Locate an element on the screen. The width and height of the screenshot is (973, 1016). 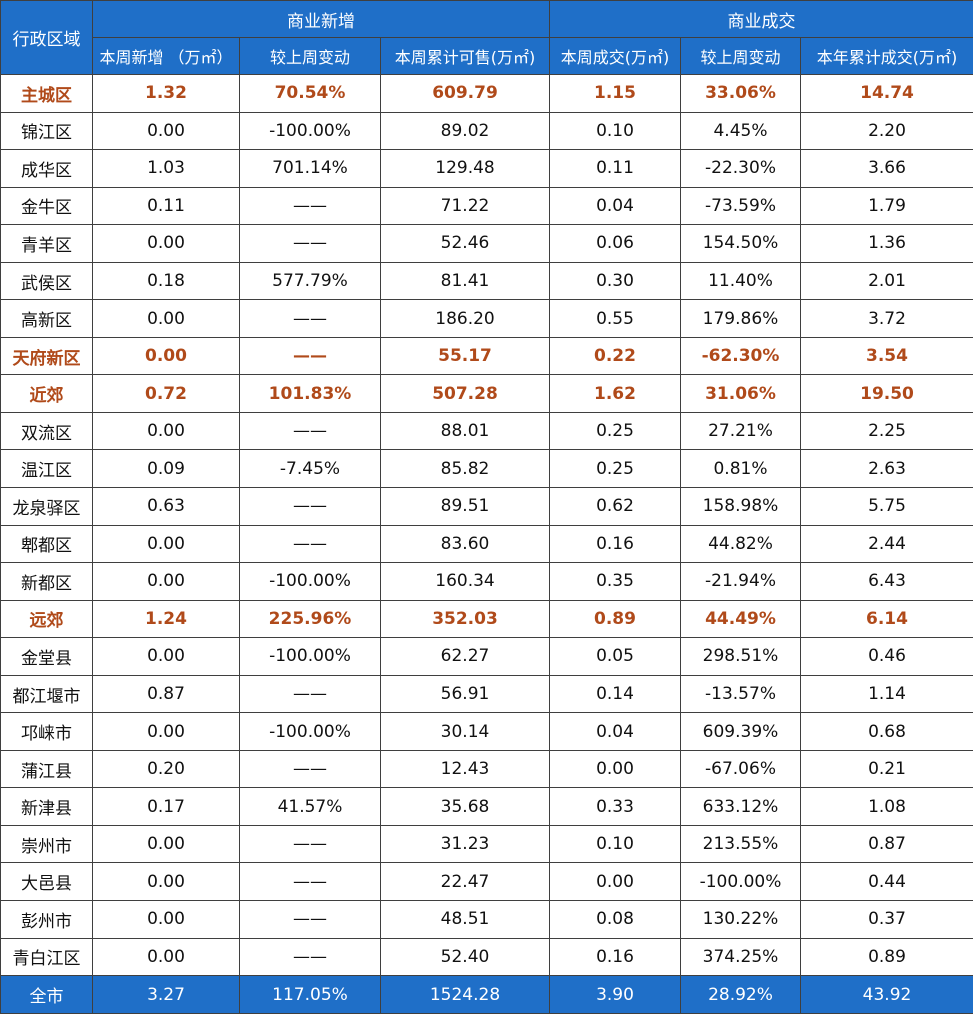
deal-week-cell: 0.00 is located at coordinates (615, 882).